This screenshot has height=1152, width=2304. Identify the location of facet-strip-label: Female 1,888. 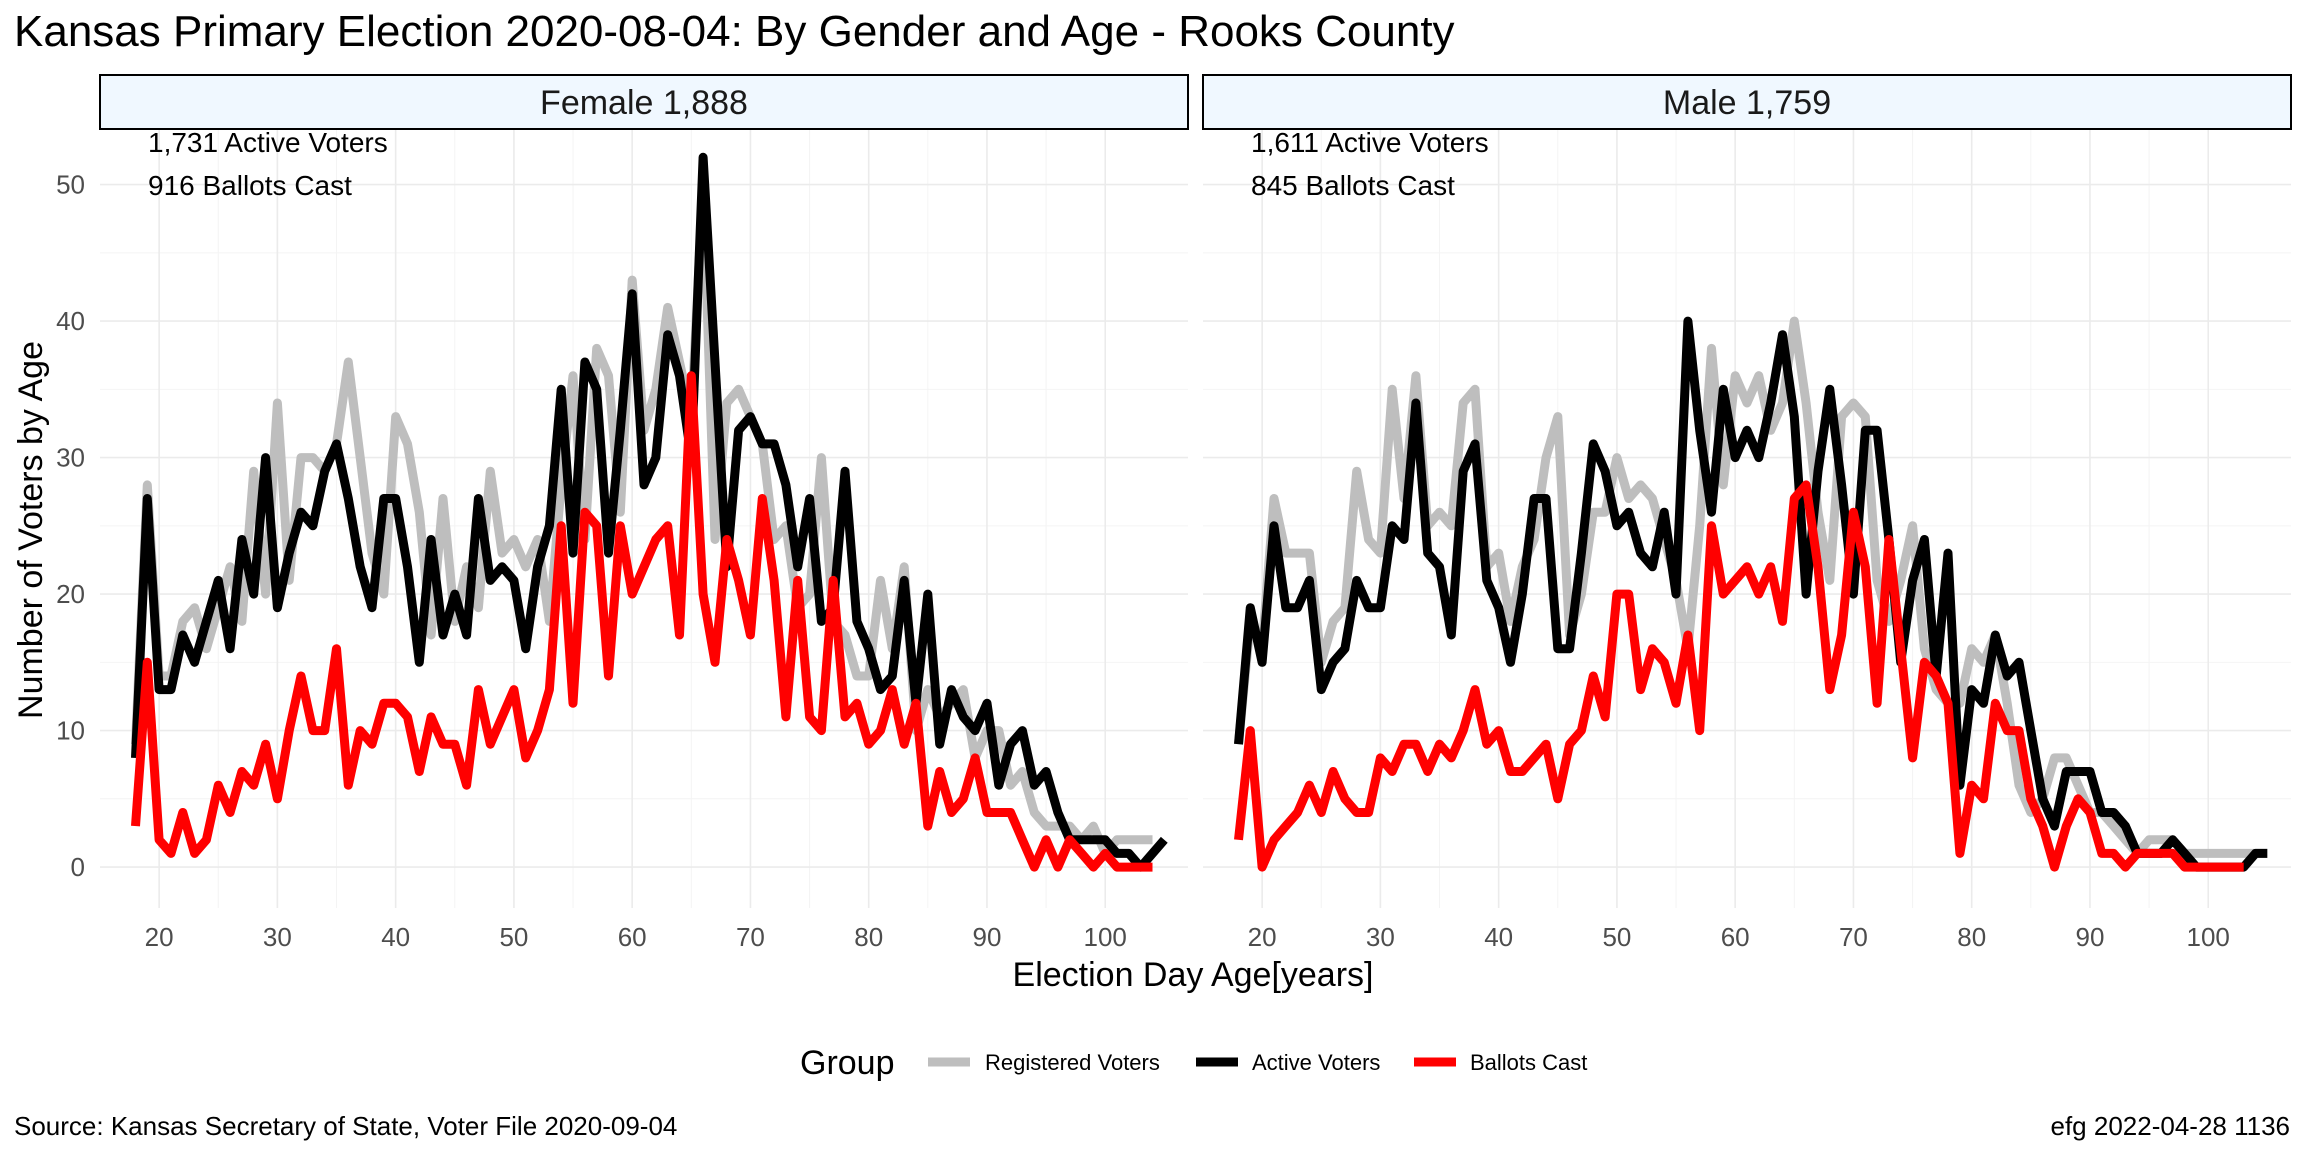
(644, 103).